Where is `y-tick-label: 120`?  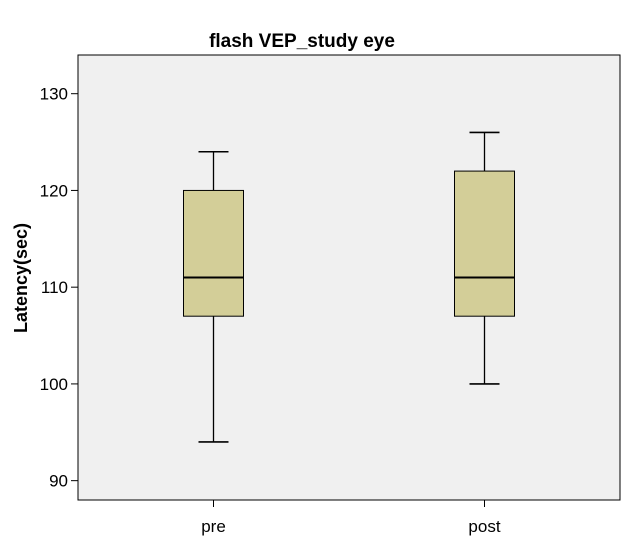 y-tick-label: 120 is located at coordinates (54, 190).